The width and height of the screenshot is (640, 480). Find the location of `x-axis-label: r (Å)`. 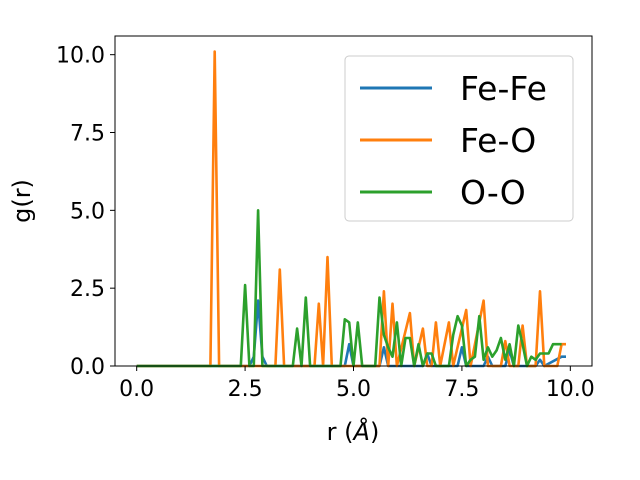

x-axis-label: r (Å) is located at coordinates (353, 431).